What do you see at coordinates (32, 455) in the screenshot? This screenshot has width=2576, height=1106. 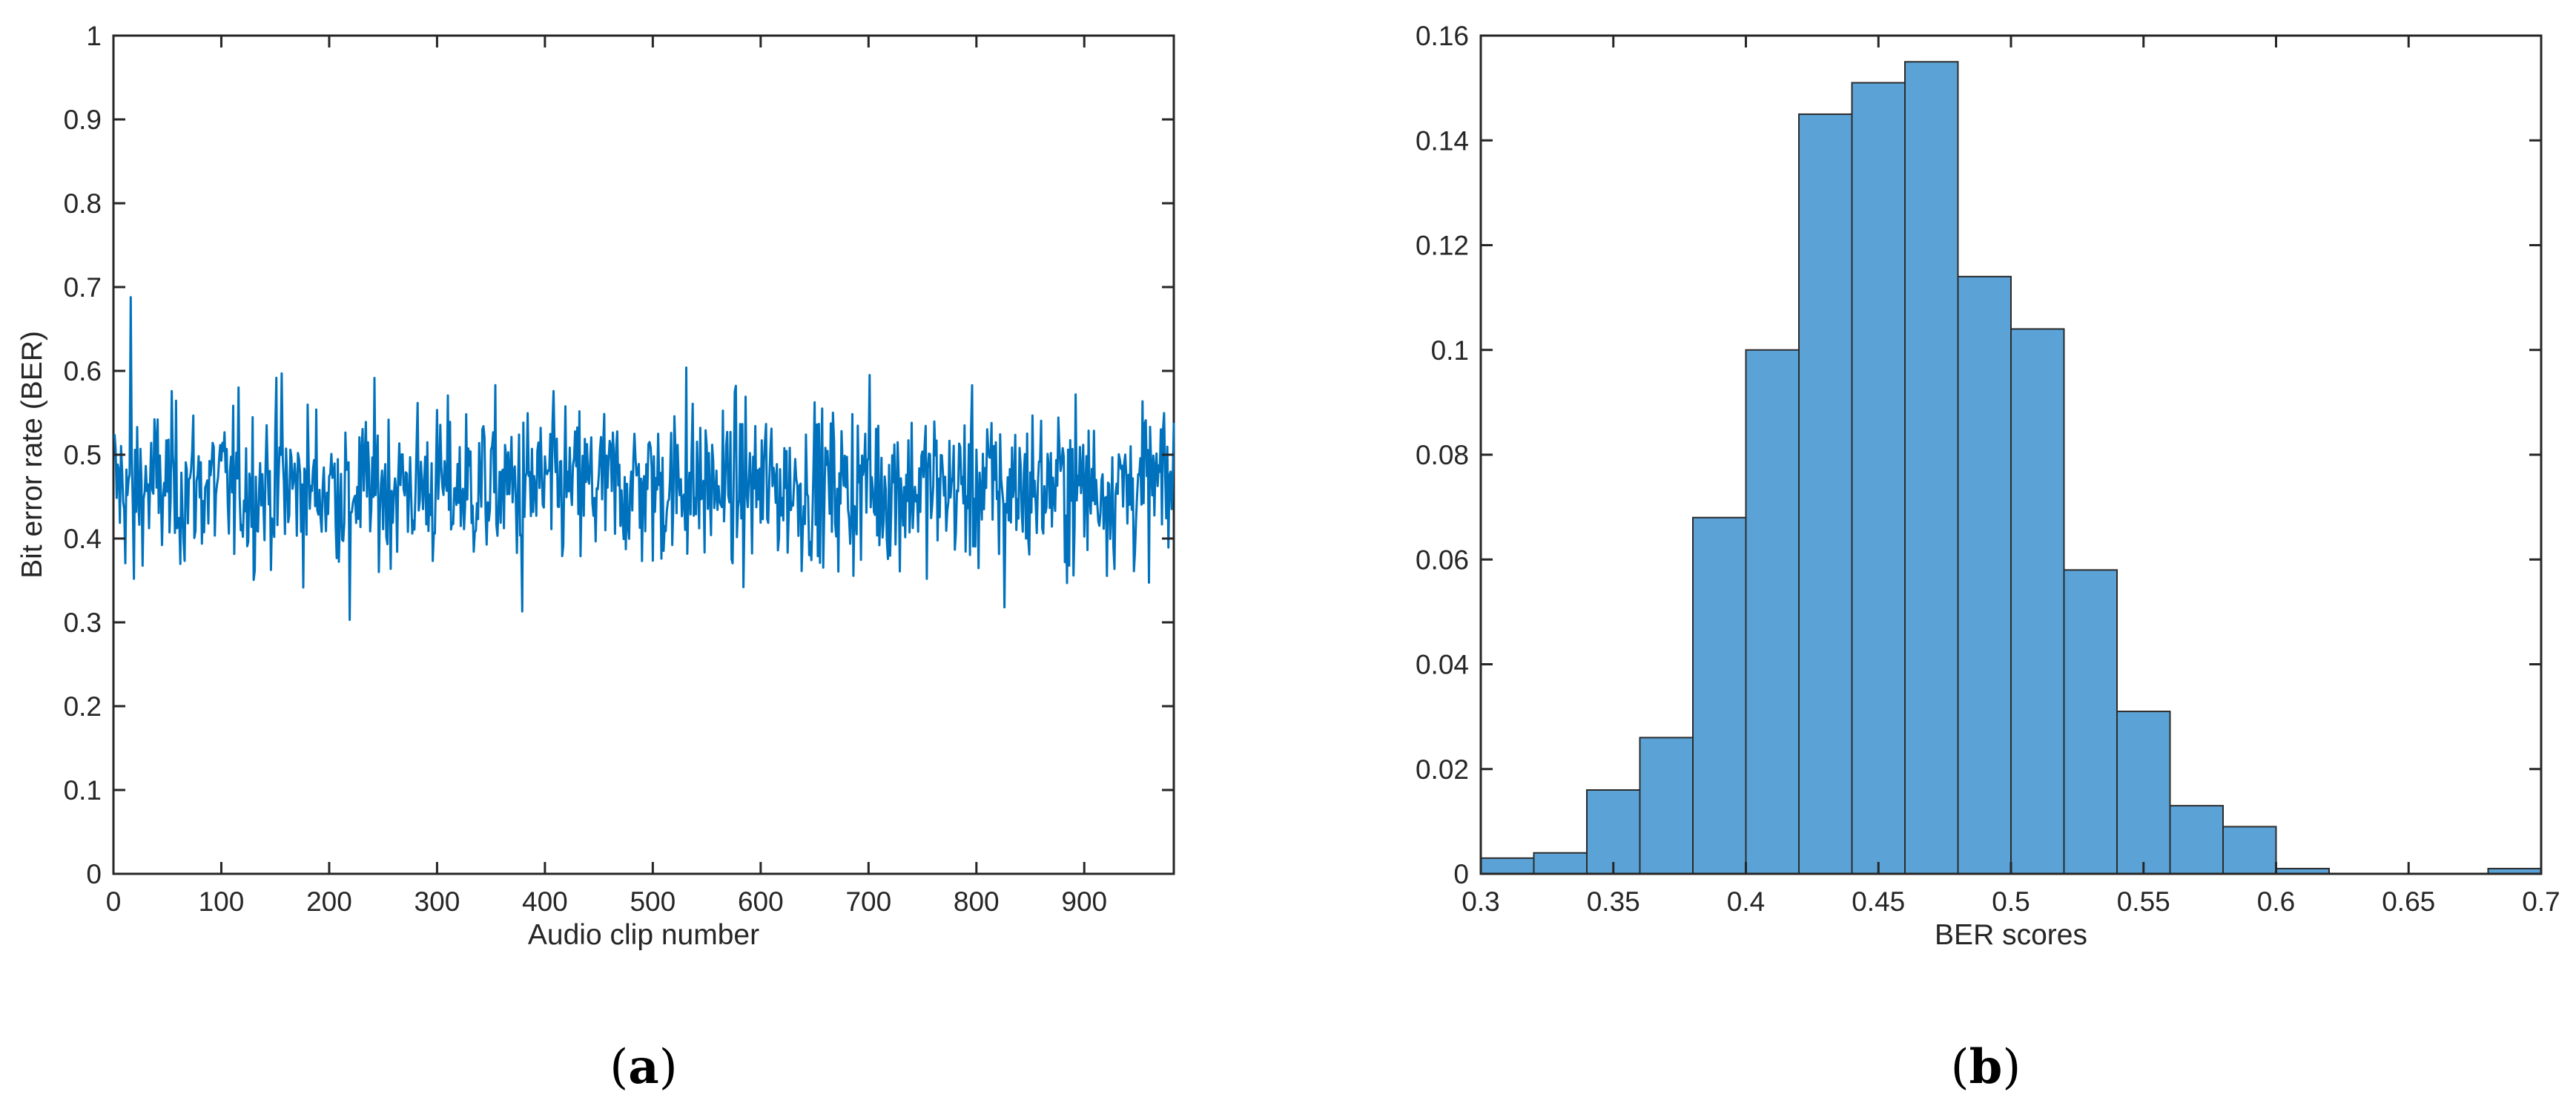 I see `panel-a-y-axis-label: Bit error rate (BER)` at bounding box center [32, 455].